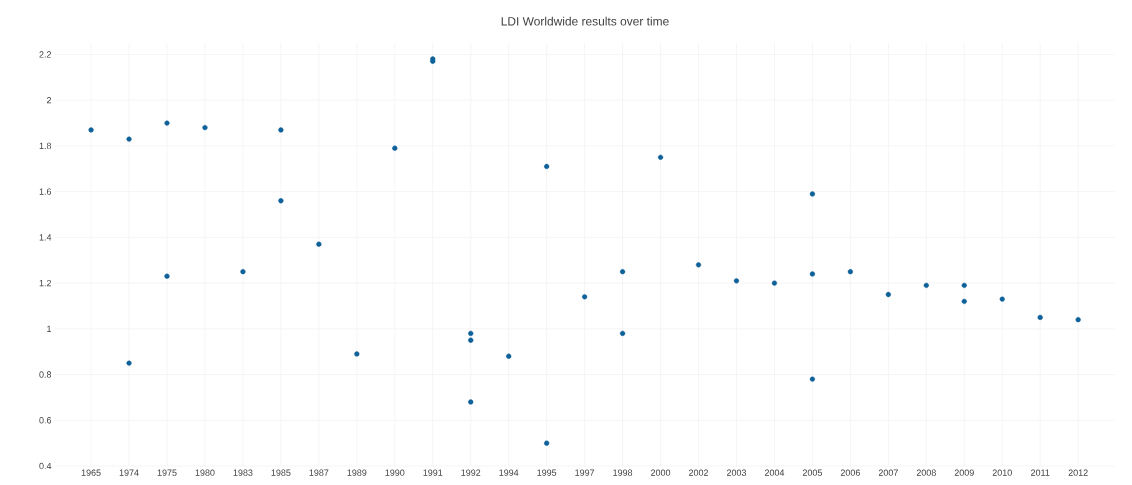 This screenshot has width=1132, height=485. Describe the element at coordinates (736, 472) in the screenshot. I see `x-tick-label: 2003` at that location.